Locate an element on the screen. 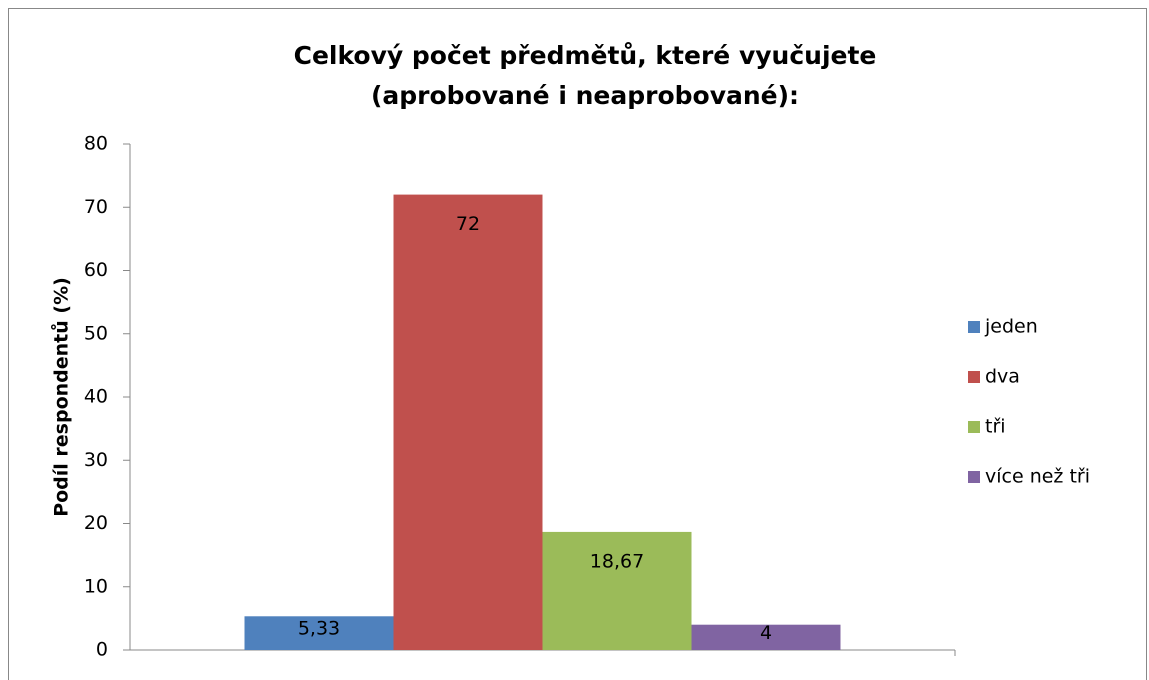  data-label: 18,67 is located at coordinates (617, 561).